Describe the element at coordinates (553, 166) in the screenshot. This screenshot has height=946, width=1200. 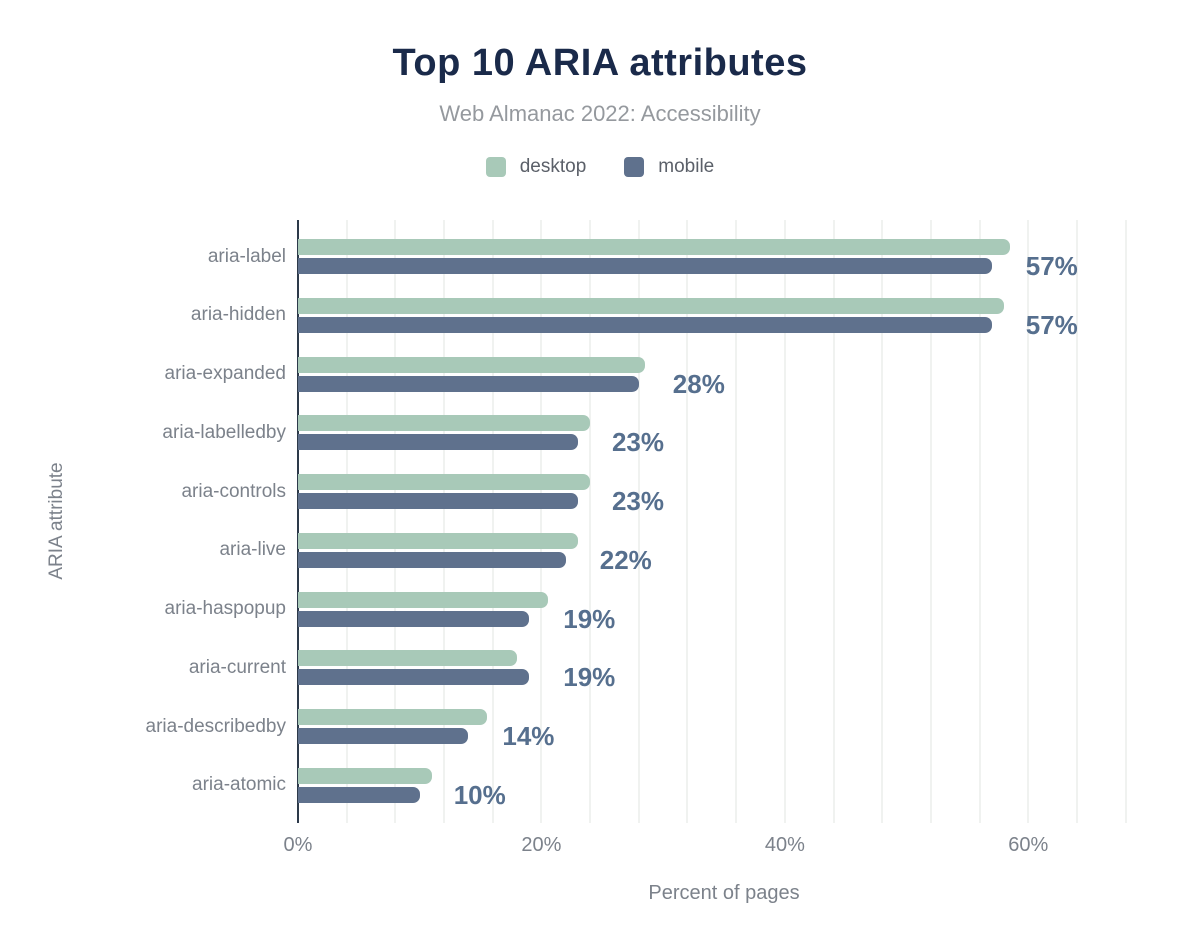
I see `legend-label: desktop` at that location.